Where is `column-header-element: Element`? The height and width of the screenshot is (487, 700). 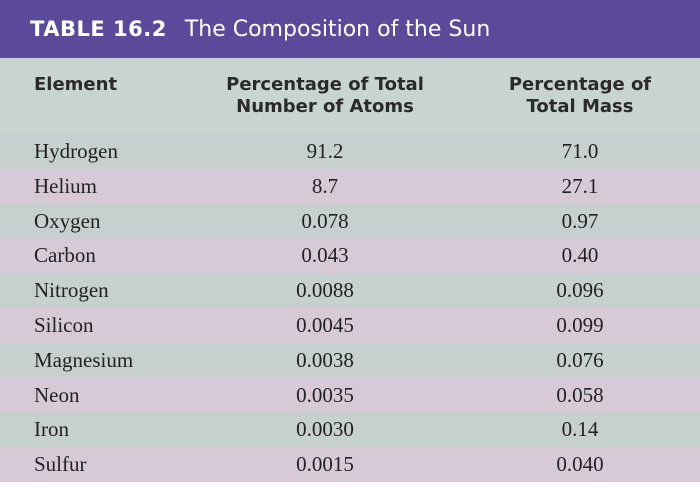 column-header-element: Element is located at coordinates (75, 85).